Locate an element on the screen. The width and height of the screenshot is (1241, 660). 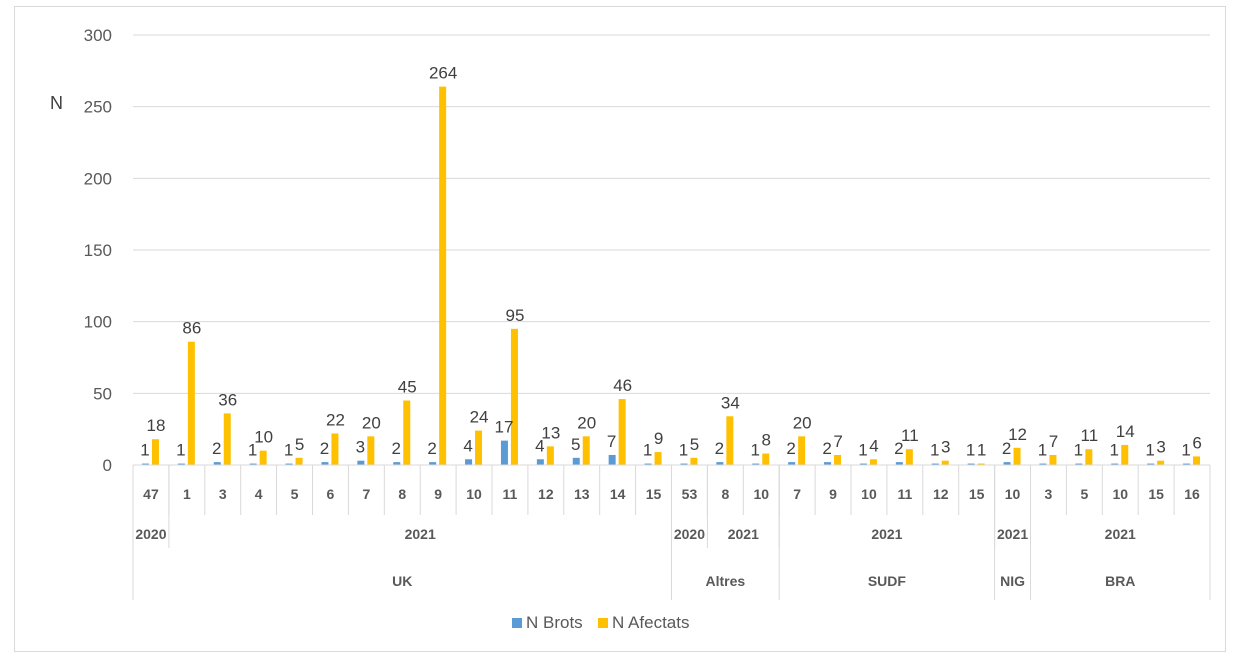
y-tick-label: 50 is located at coordinates (102, 393).